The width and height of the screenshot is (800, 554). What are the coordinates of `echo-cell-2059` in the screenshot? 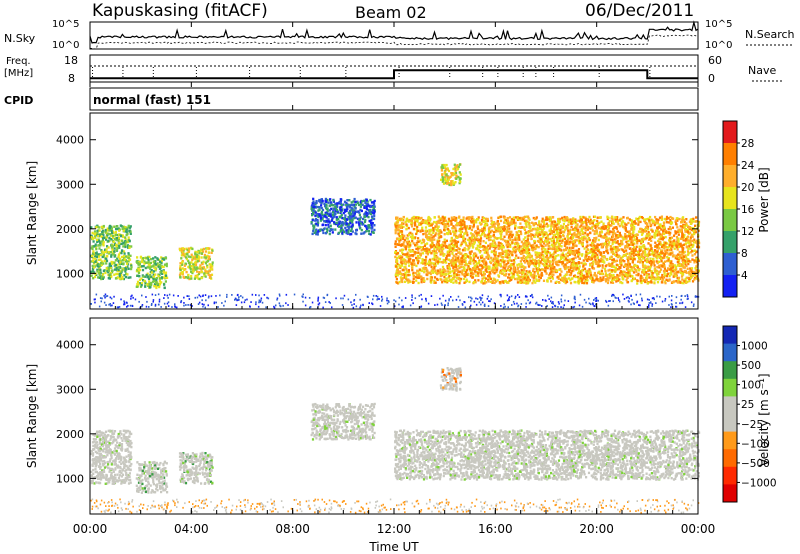 It's located at (519, 247).